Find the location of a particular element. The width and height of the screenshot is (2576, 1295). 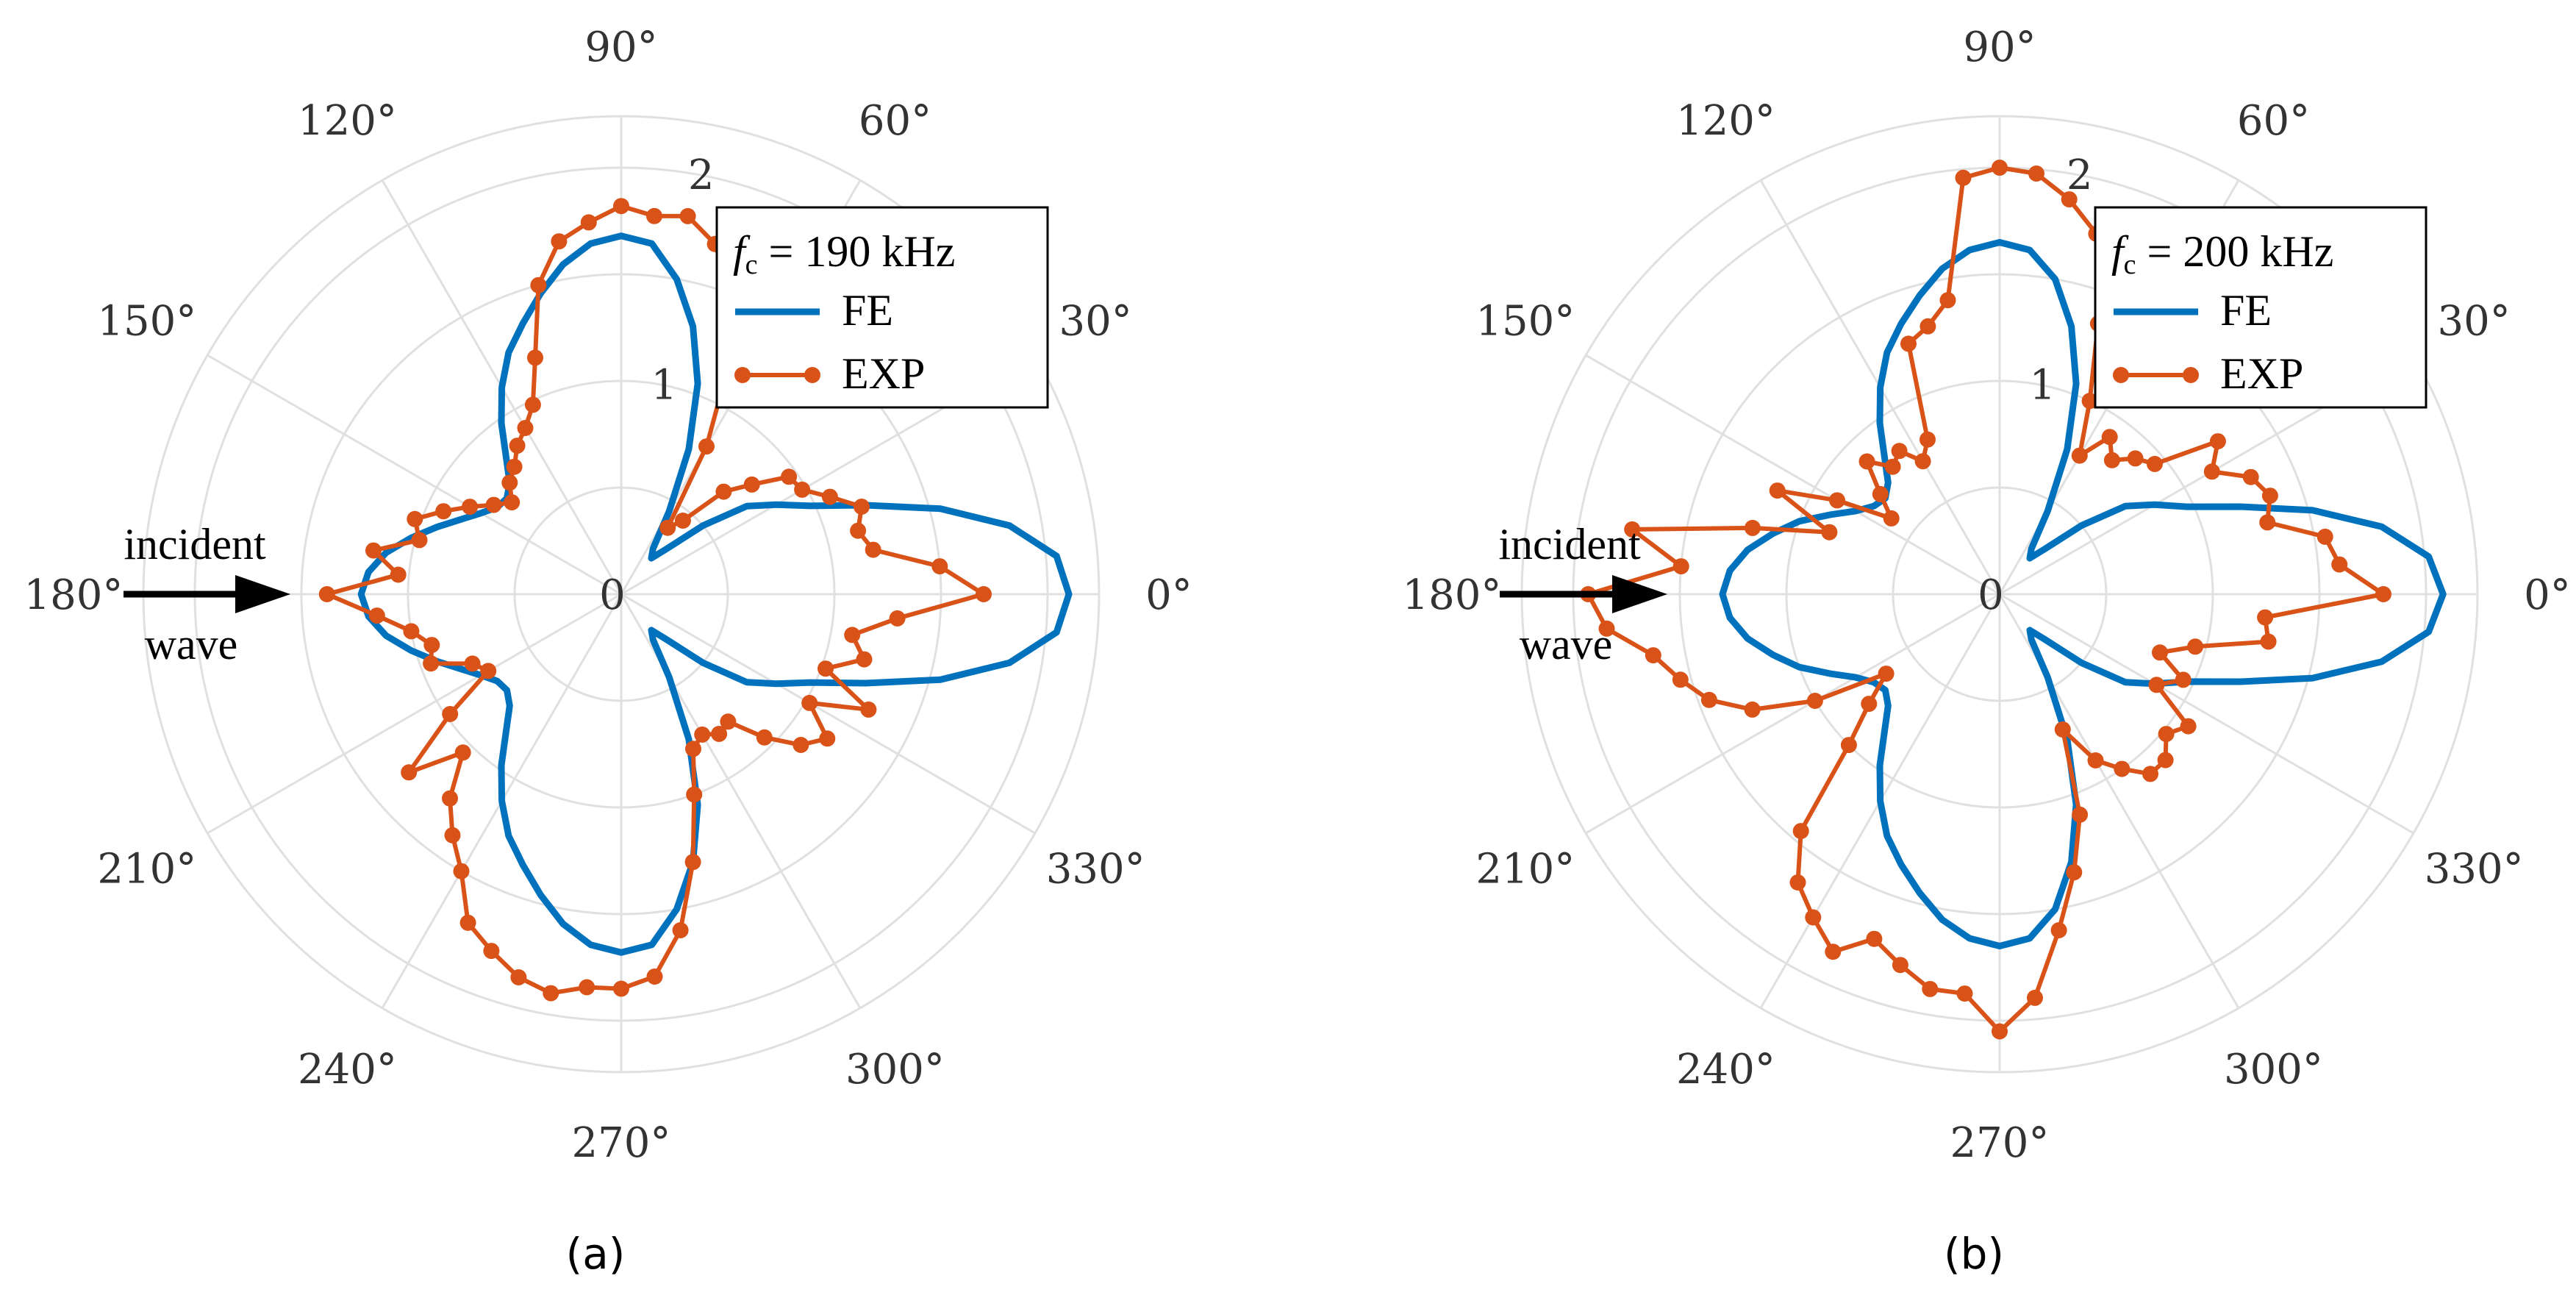

legend-title: fc = 190 kHz is located at coordinates (844, 254).